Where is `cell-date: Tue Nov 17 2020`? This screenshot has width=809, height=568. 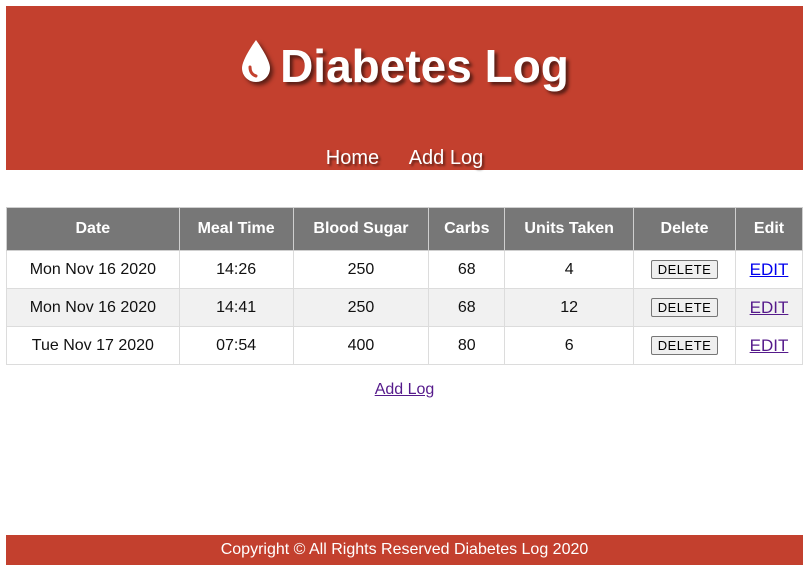 cell-date: Tue Nov 17 2020 is located at coordinates (93, 345).